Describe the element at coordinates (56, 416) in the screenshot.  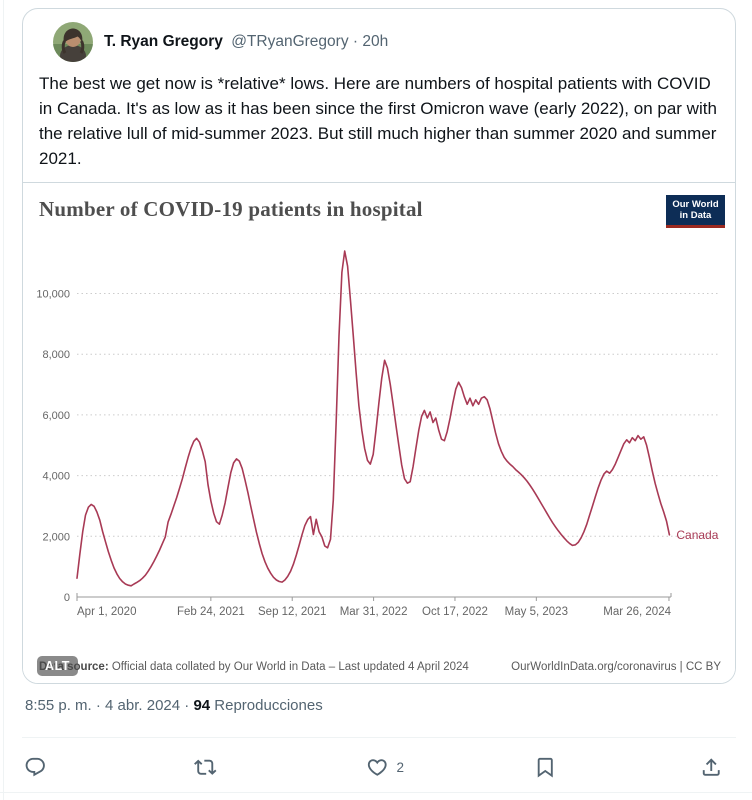
I see `svg-text: 6,000` at that location.